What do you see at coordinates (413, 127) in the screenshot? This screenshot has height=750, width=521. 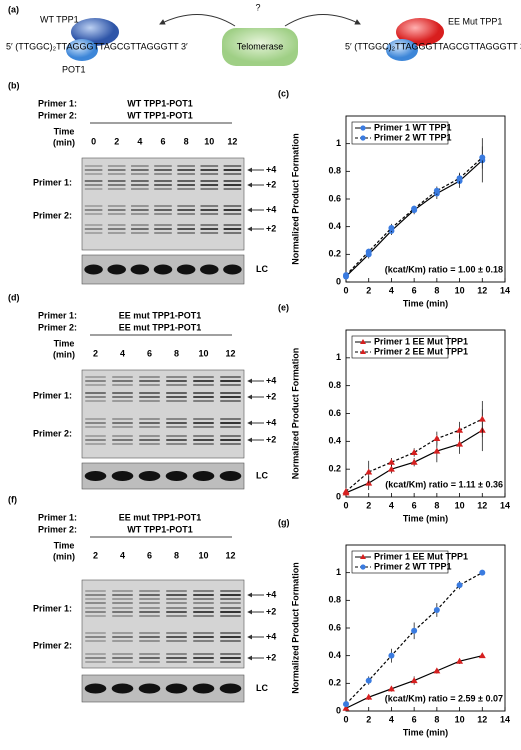 I see `legend-label: Primer 1 WT TPP1` at bounding box center [413, 127].